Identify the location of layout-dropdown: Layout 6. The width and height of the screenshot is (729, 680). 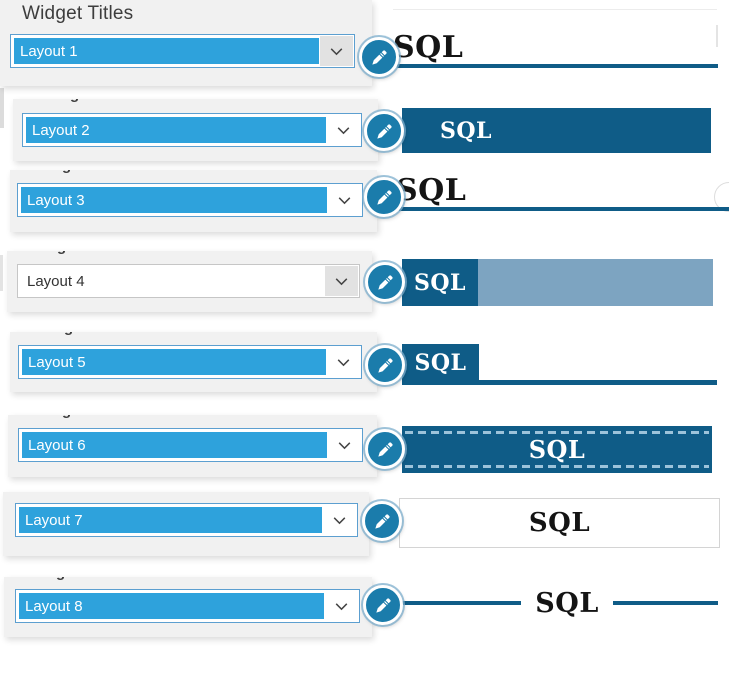
(190, 445).